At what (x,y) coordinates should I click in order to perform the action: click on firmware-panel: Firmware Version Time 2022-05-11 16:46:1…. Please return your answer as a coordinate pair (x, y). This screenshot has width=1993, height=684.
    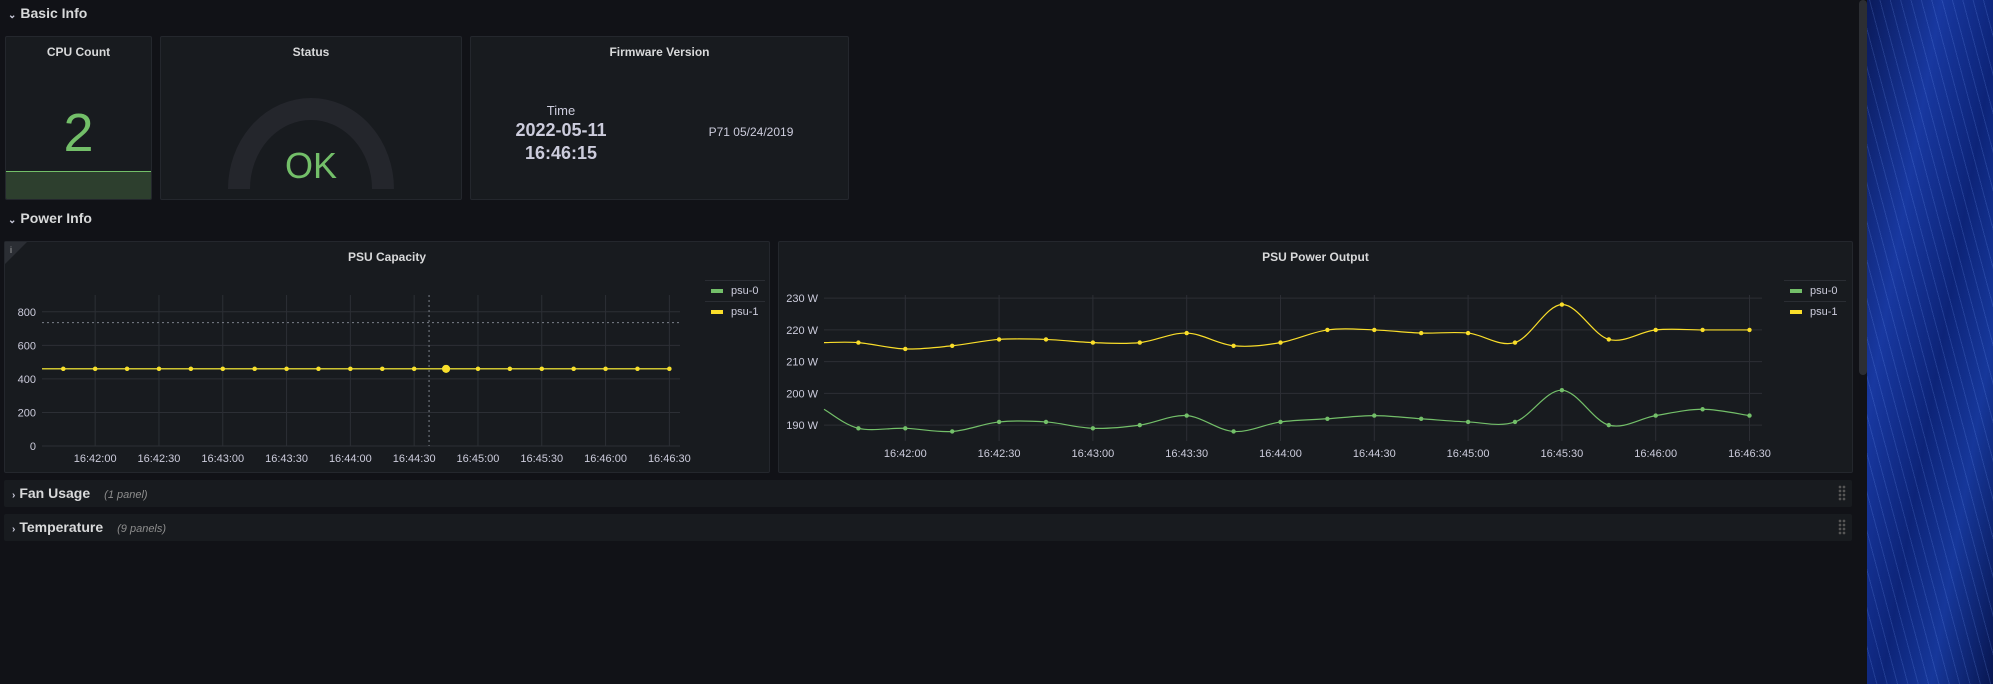
    Looking at the image, I should click on (659, 118).